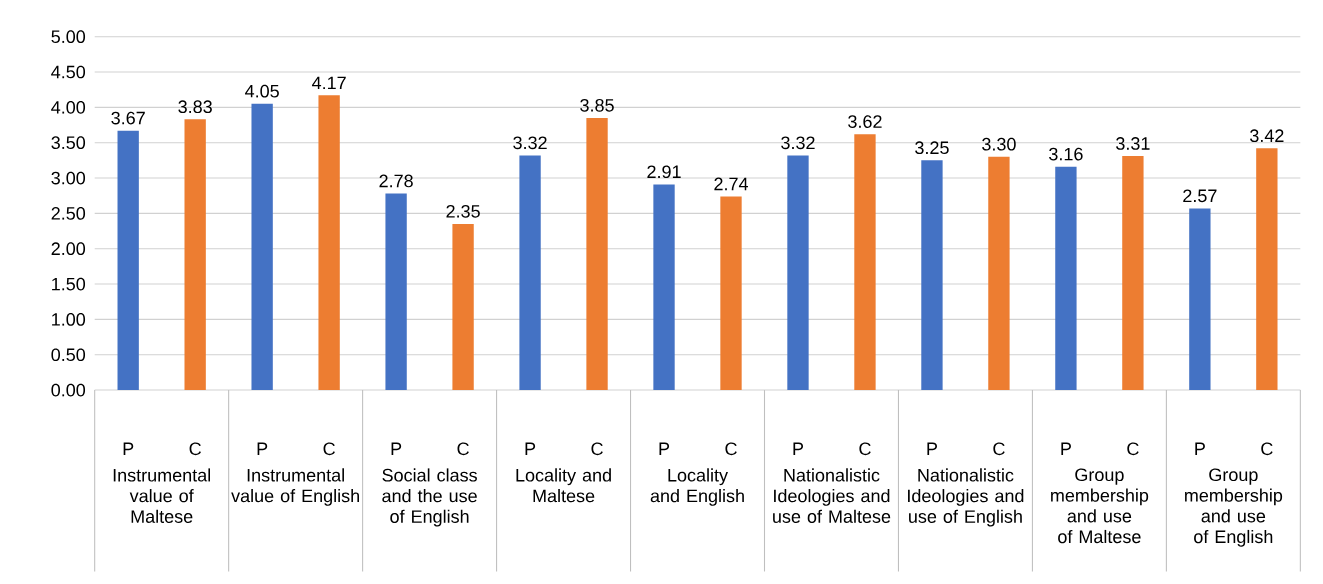 The image size is (1323, 584). Describe the element at coordinates (932, 148) in the screenshot. I see `data-label: 3.25` at that location.